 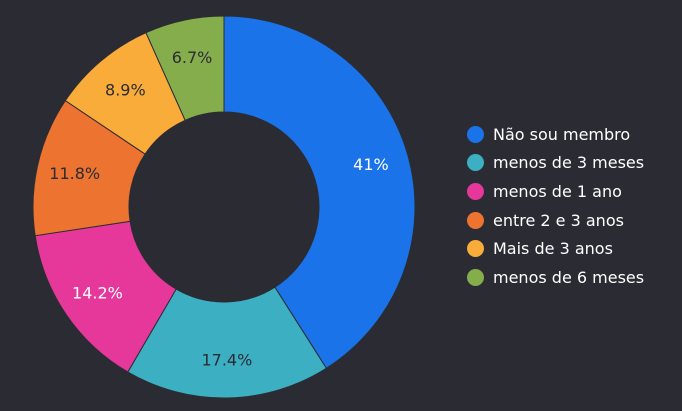 I want to click on legend-item-0: Não sou membro, so click(x=555, y=134).